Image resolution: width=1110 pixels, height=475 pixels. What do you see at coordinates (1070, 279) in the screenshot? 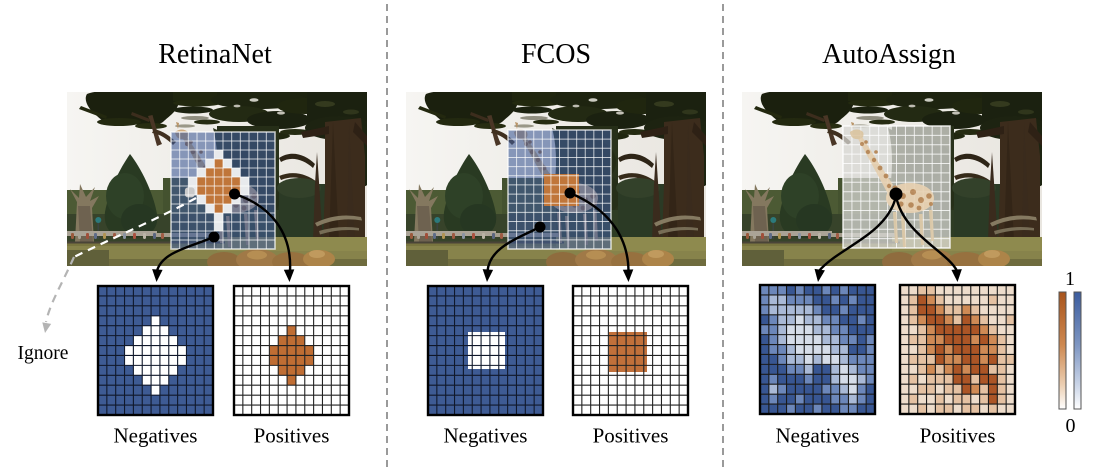
I see `svg-text: 1` at bounding box center [1070, 279].